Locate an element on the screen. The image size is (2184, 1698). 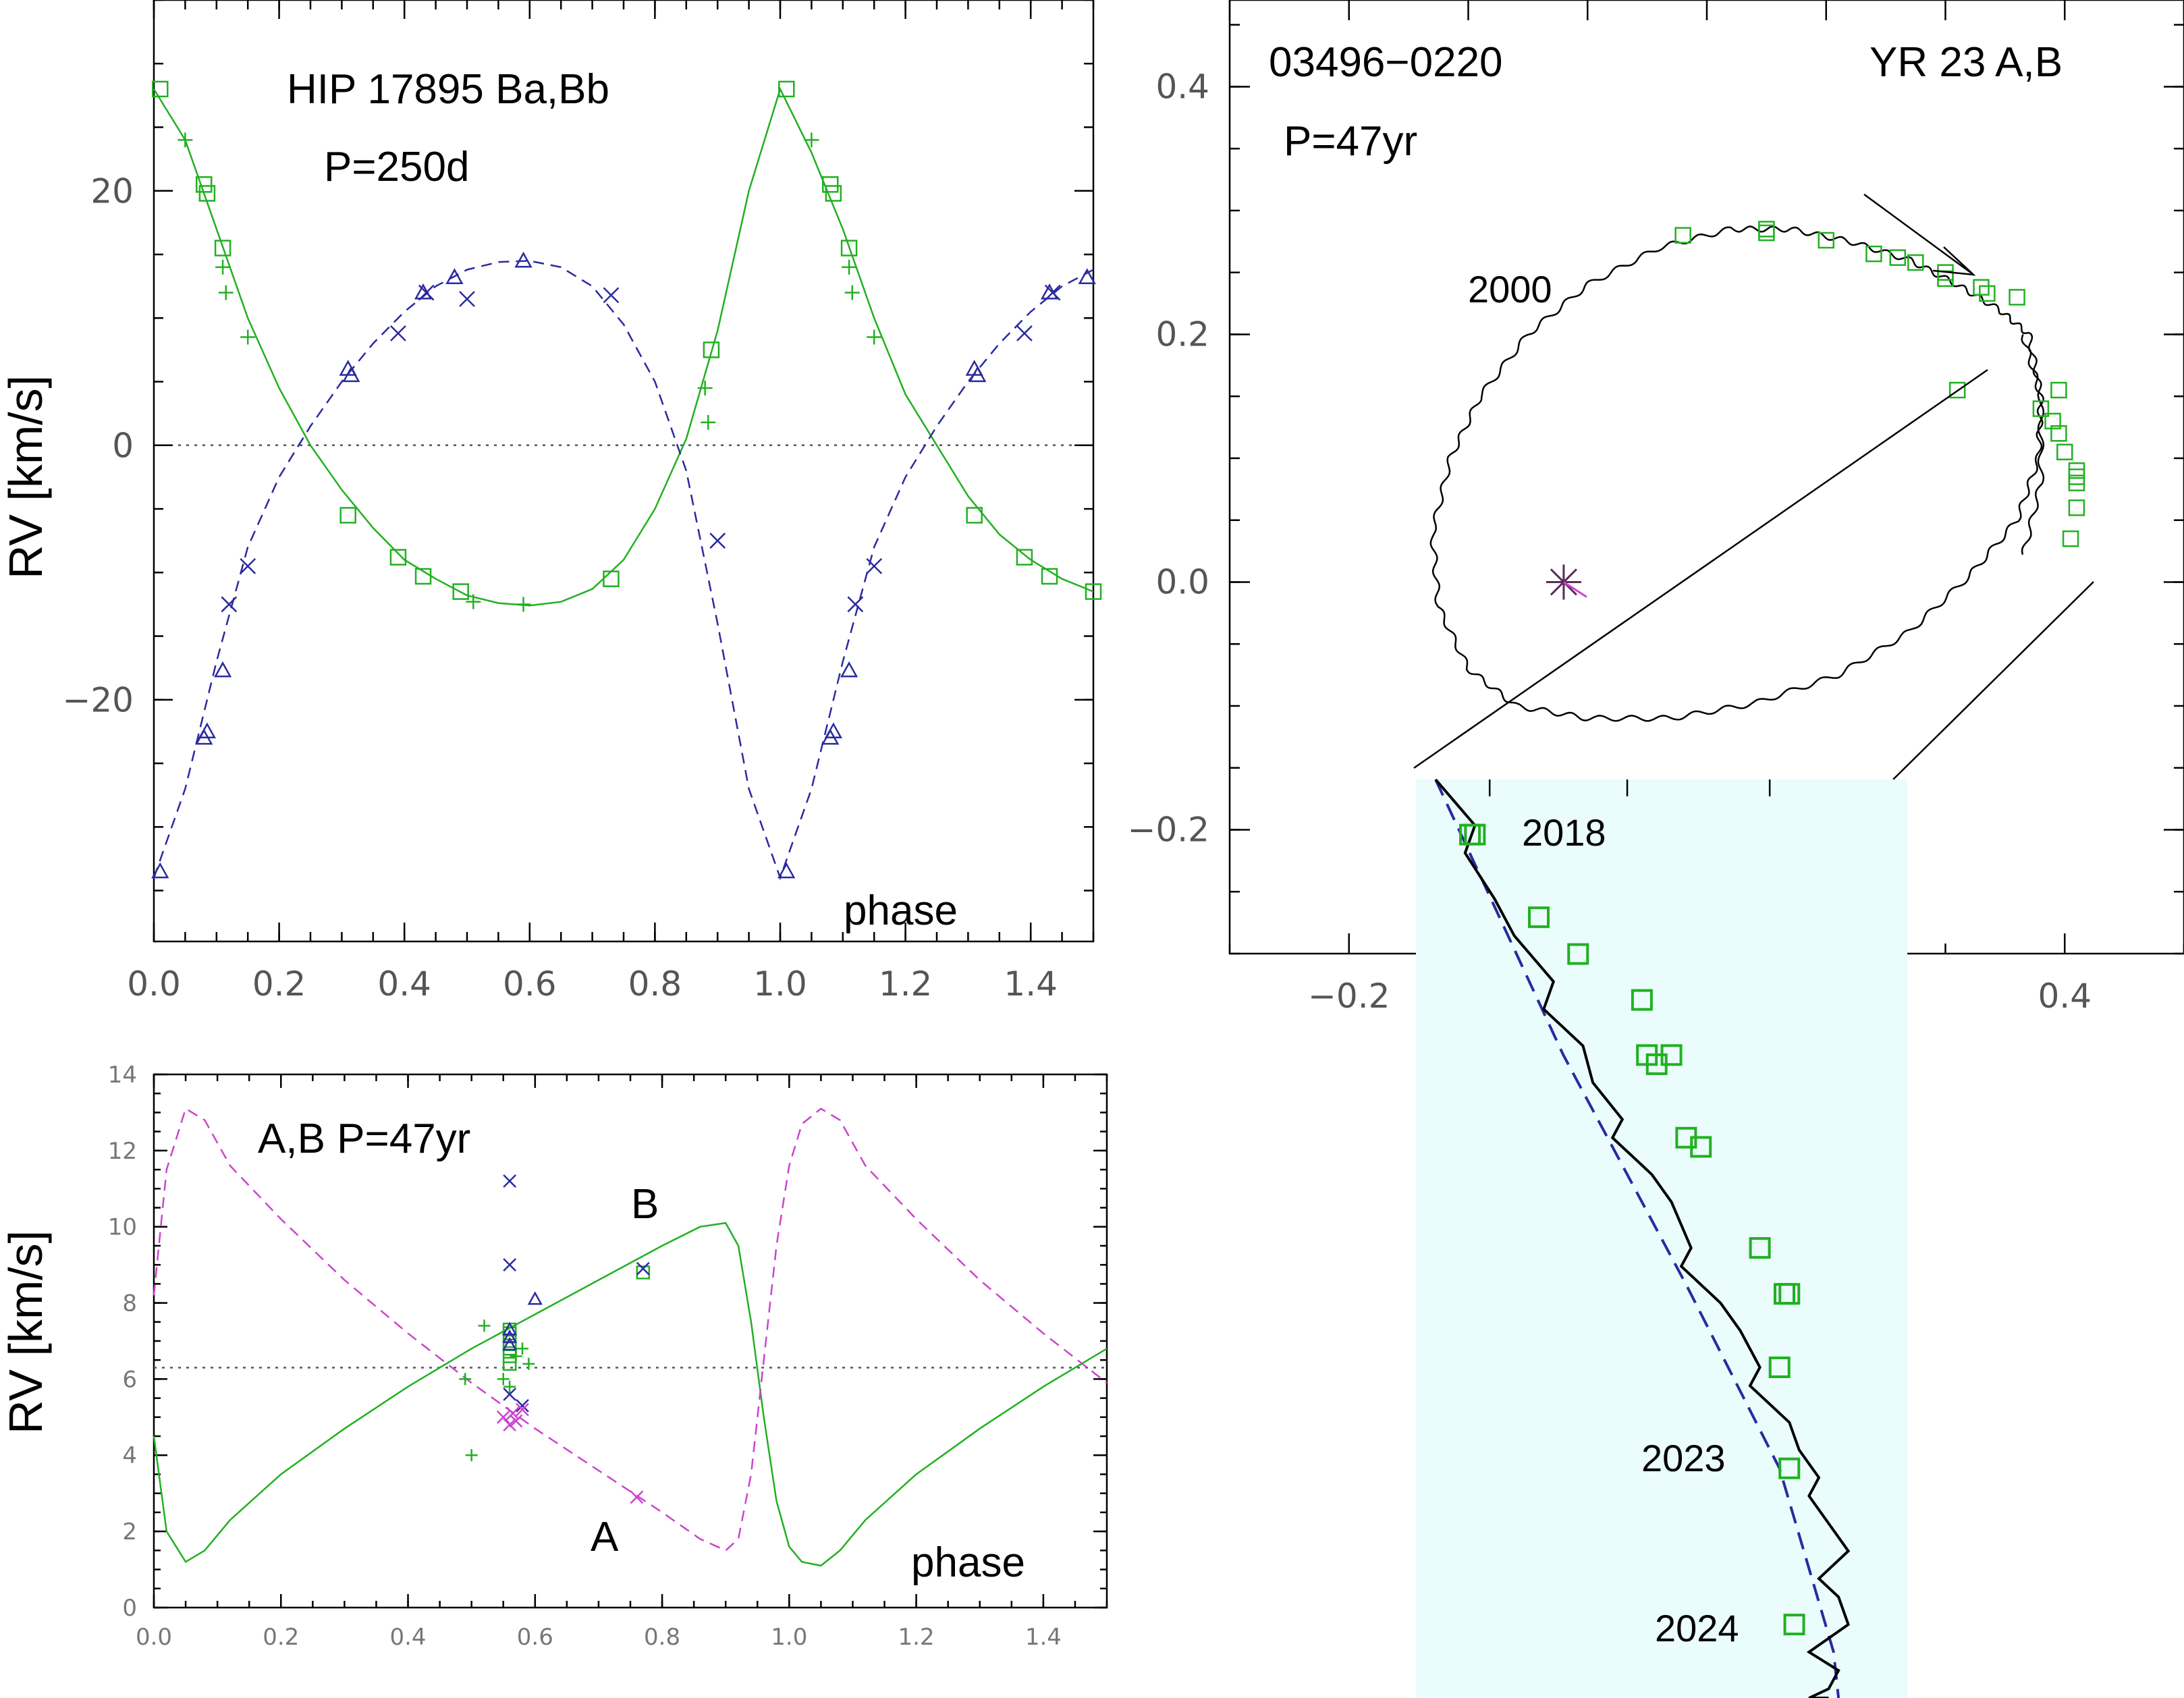
p2-orbit-curve is located at coordinates (1737, 473).